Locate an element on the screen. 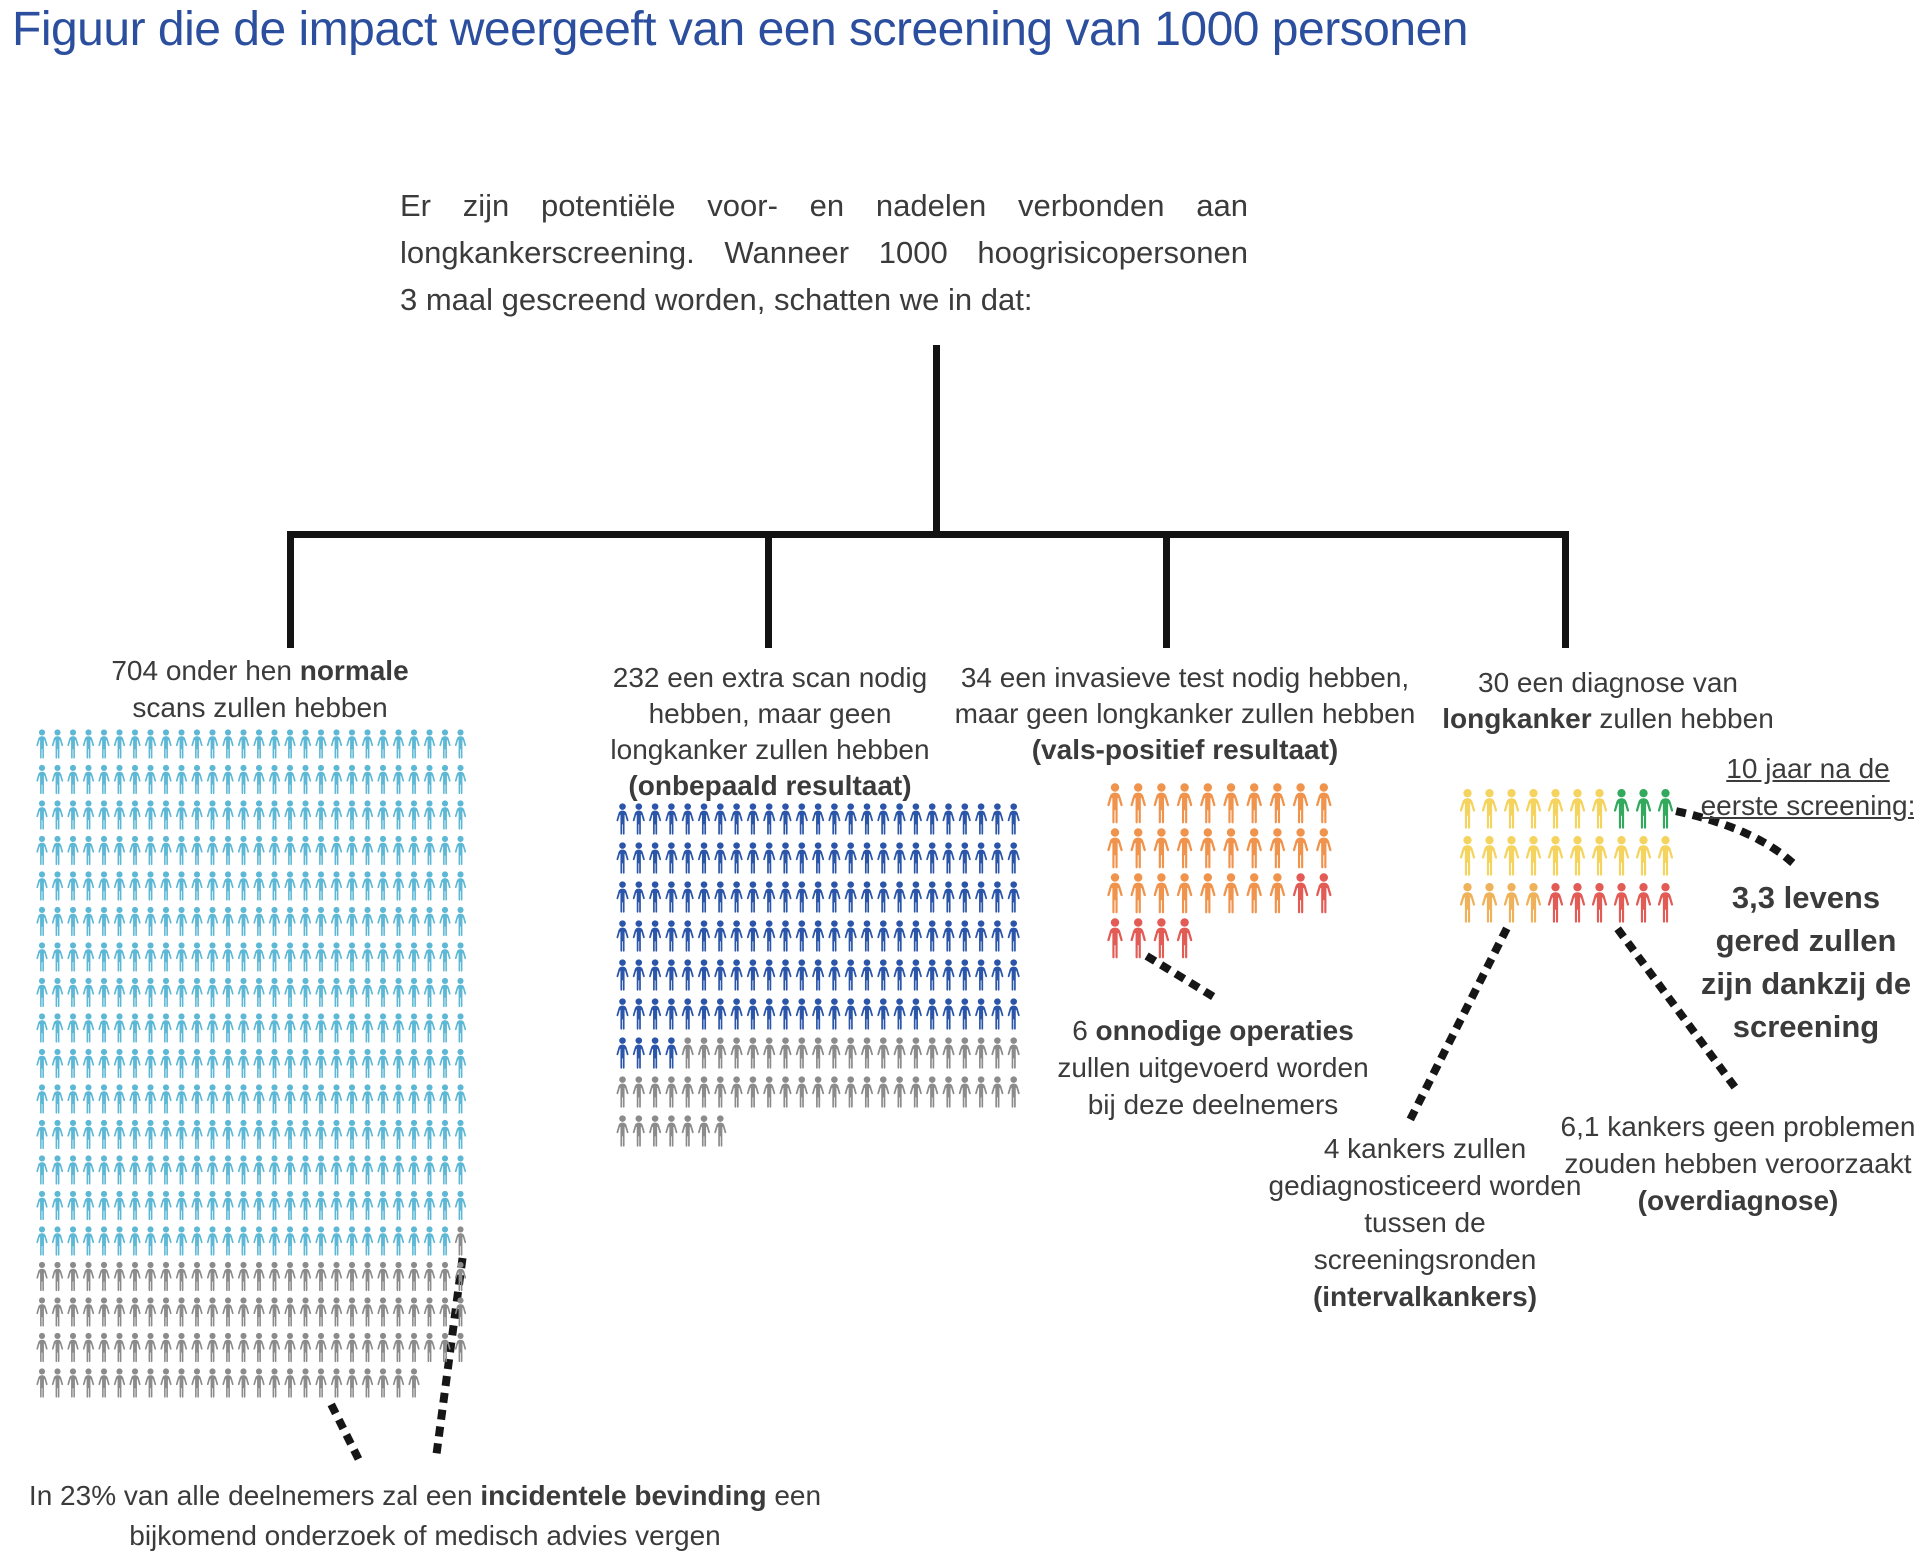 The height and width of the screenshot is (1554, 1914). note-ten-years-line: eerste screening: is located at coordinates (1806, 805).